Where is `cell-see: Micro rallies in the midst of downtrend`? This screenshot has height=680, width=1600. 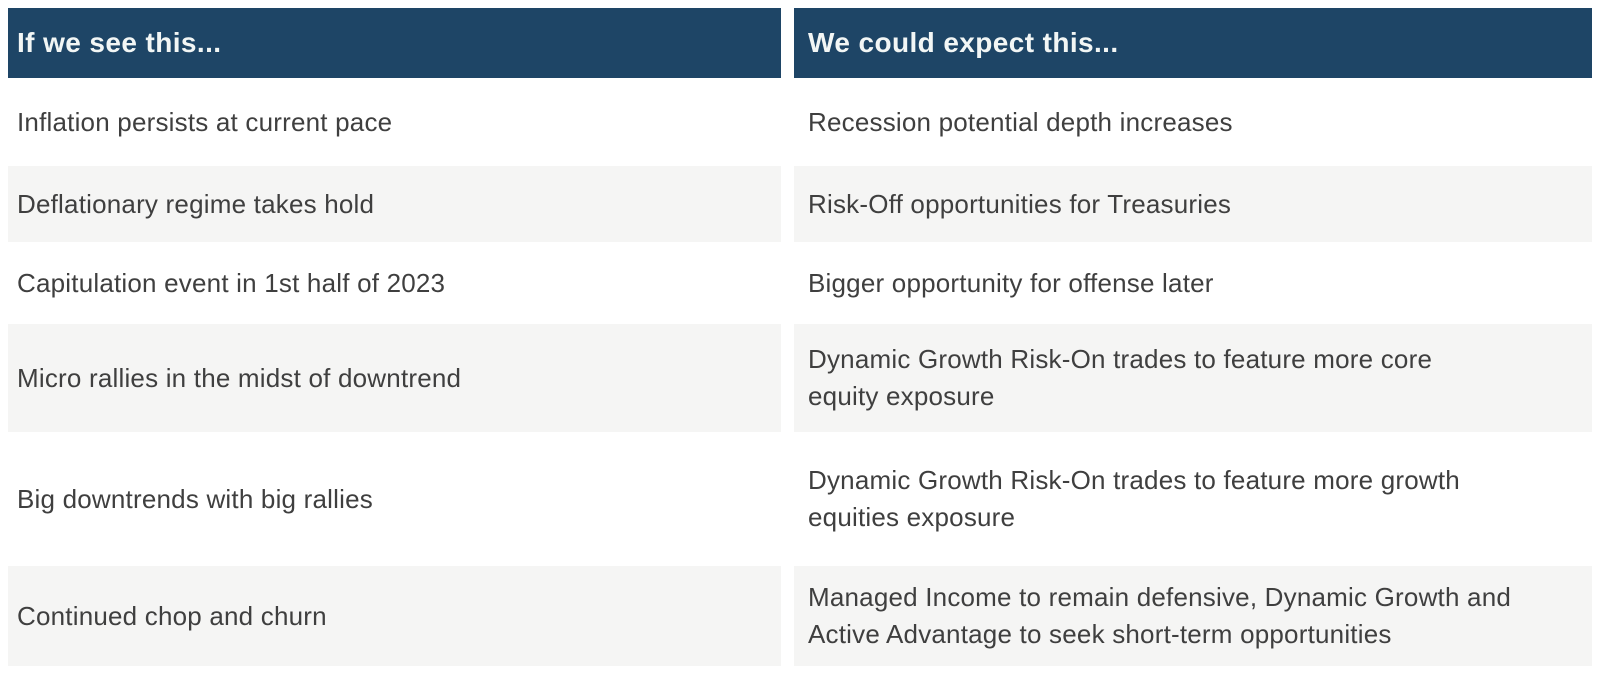
cell-see: Micro rallies in the midst of downtrend is located at coordinates (394, 378).